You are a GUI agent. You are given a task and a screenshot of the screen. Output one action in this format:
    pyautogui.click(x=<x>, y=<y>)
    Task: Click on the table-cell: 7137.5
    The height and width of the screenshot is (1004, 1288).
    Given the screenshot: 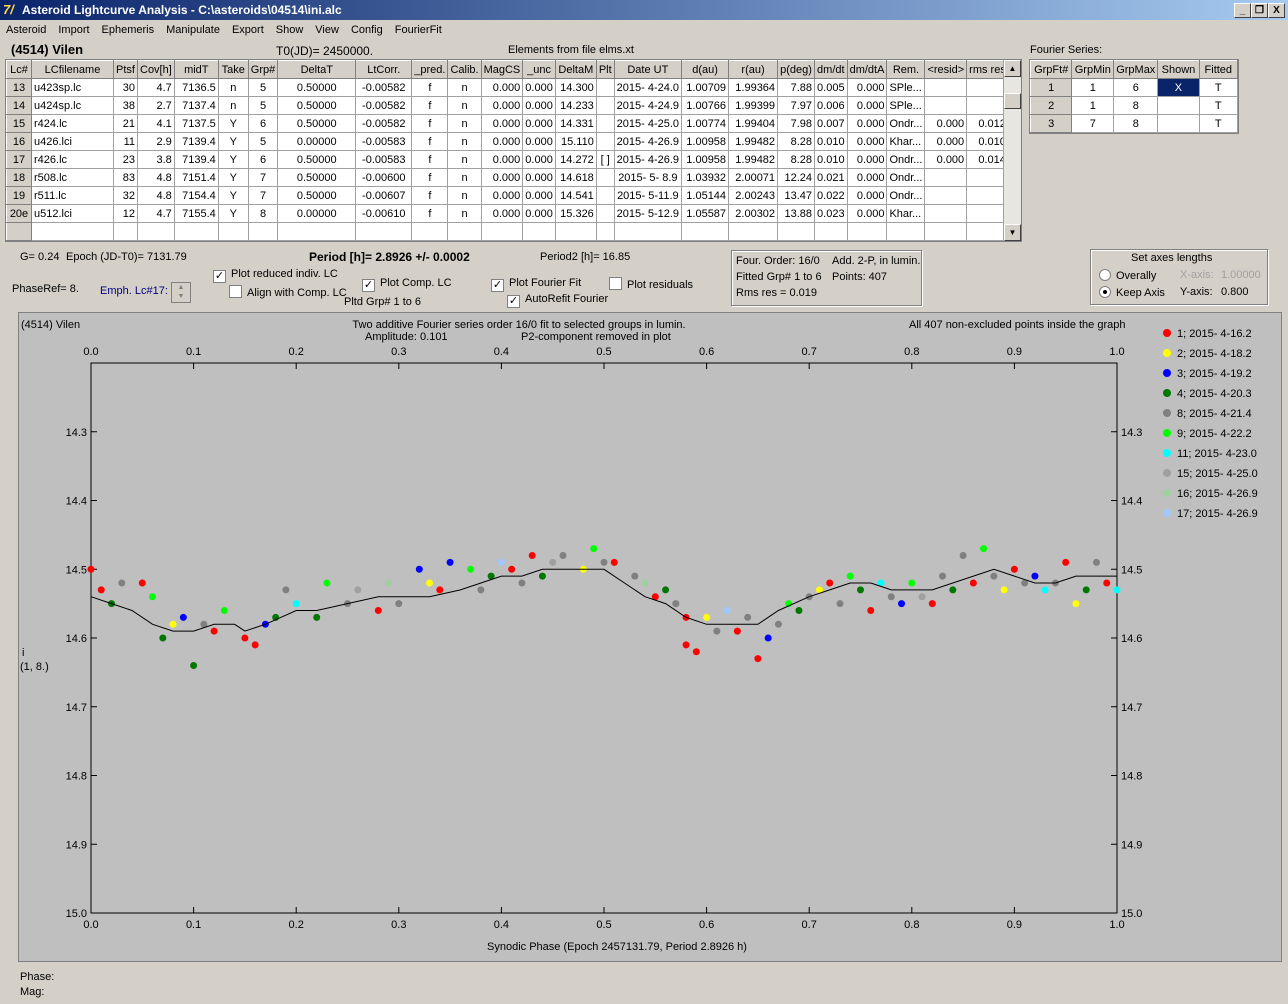 What is the action you would take?
    pyautogui.click(x=196, y=123)
    